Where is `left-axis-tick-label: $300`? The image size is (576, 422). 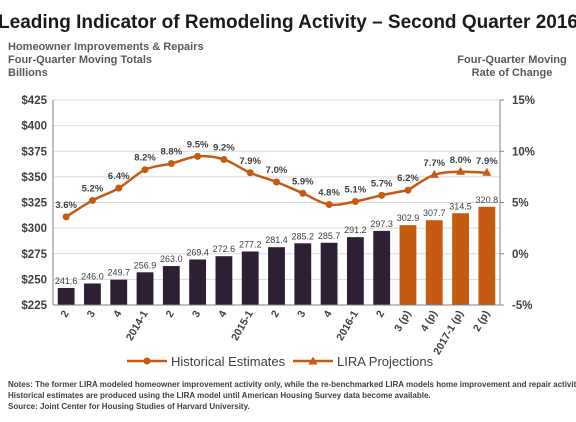
left-axis-tick-label: $300 is located at coordinates (34, 229).